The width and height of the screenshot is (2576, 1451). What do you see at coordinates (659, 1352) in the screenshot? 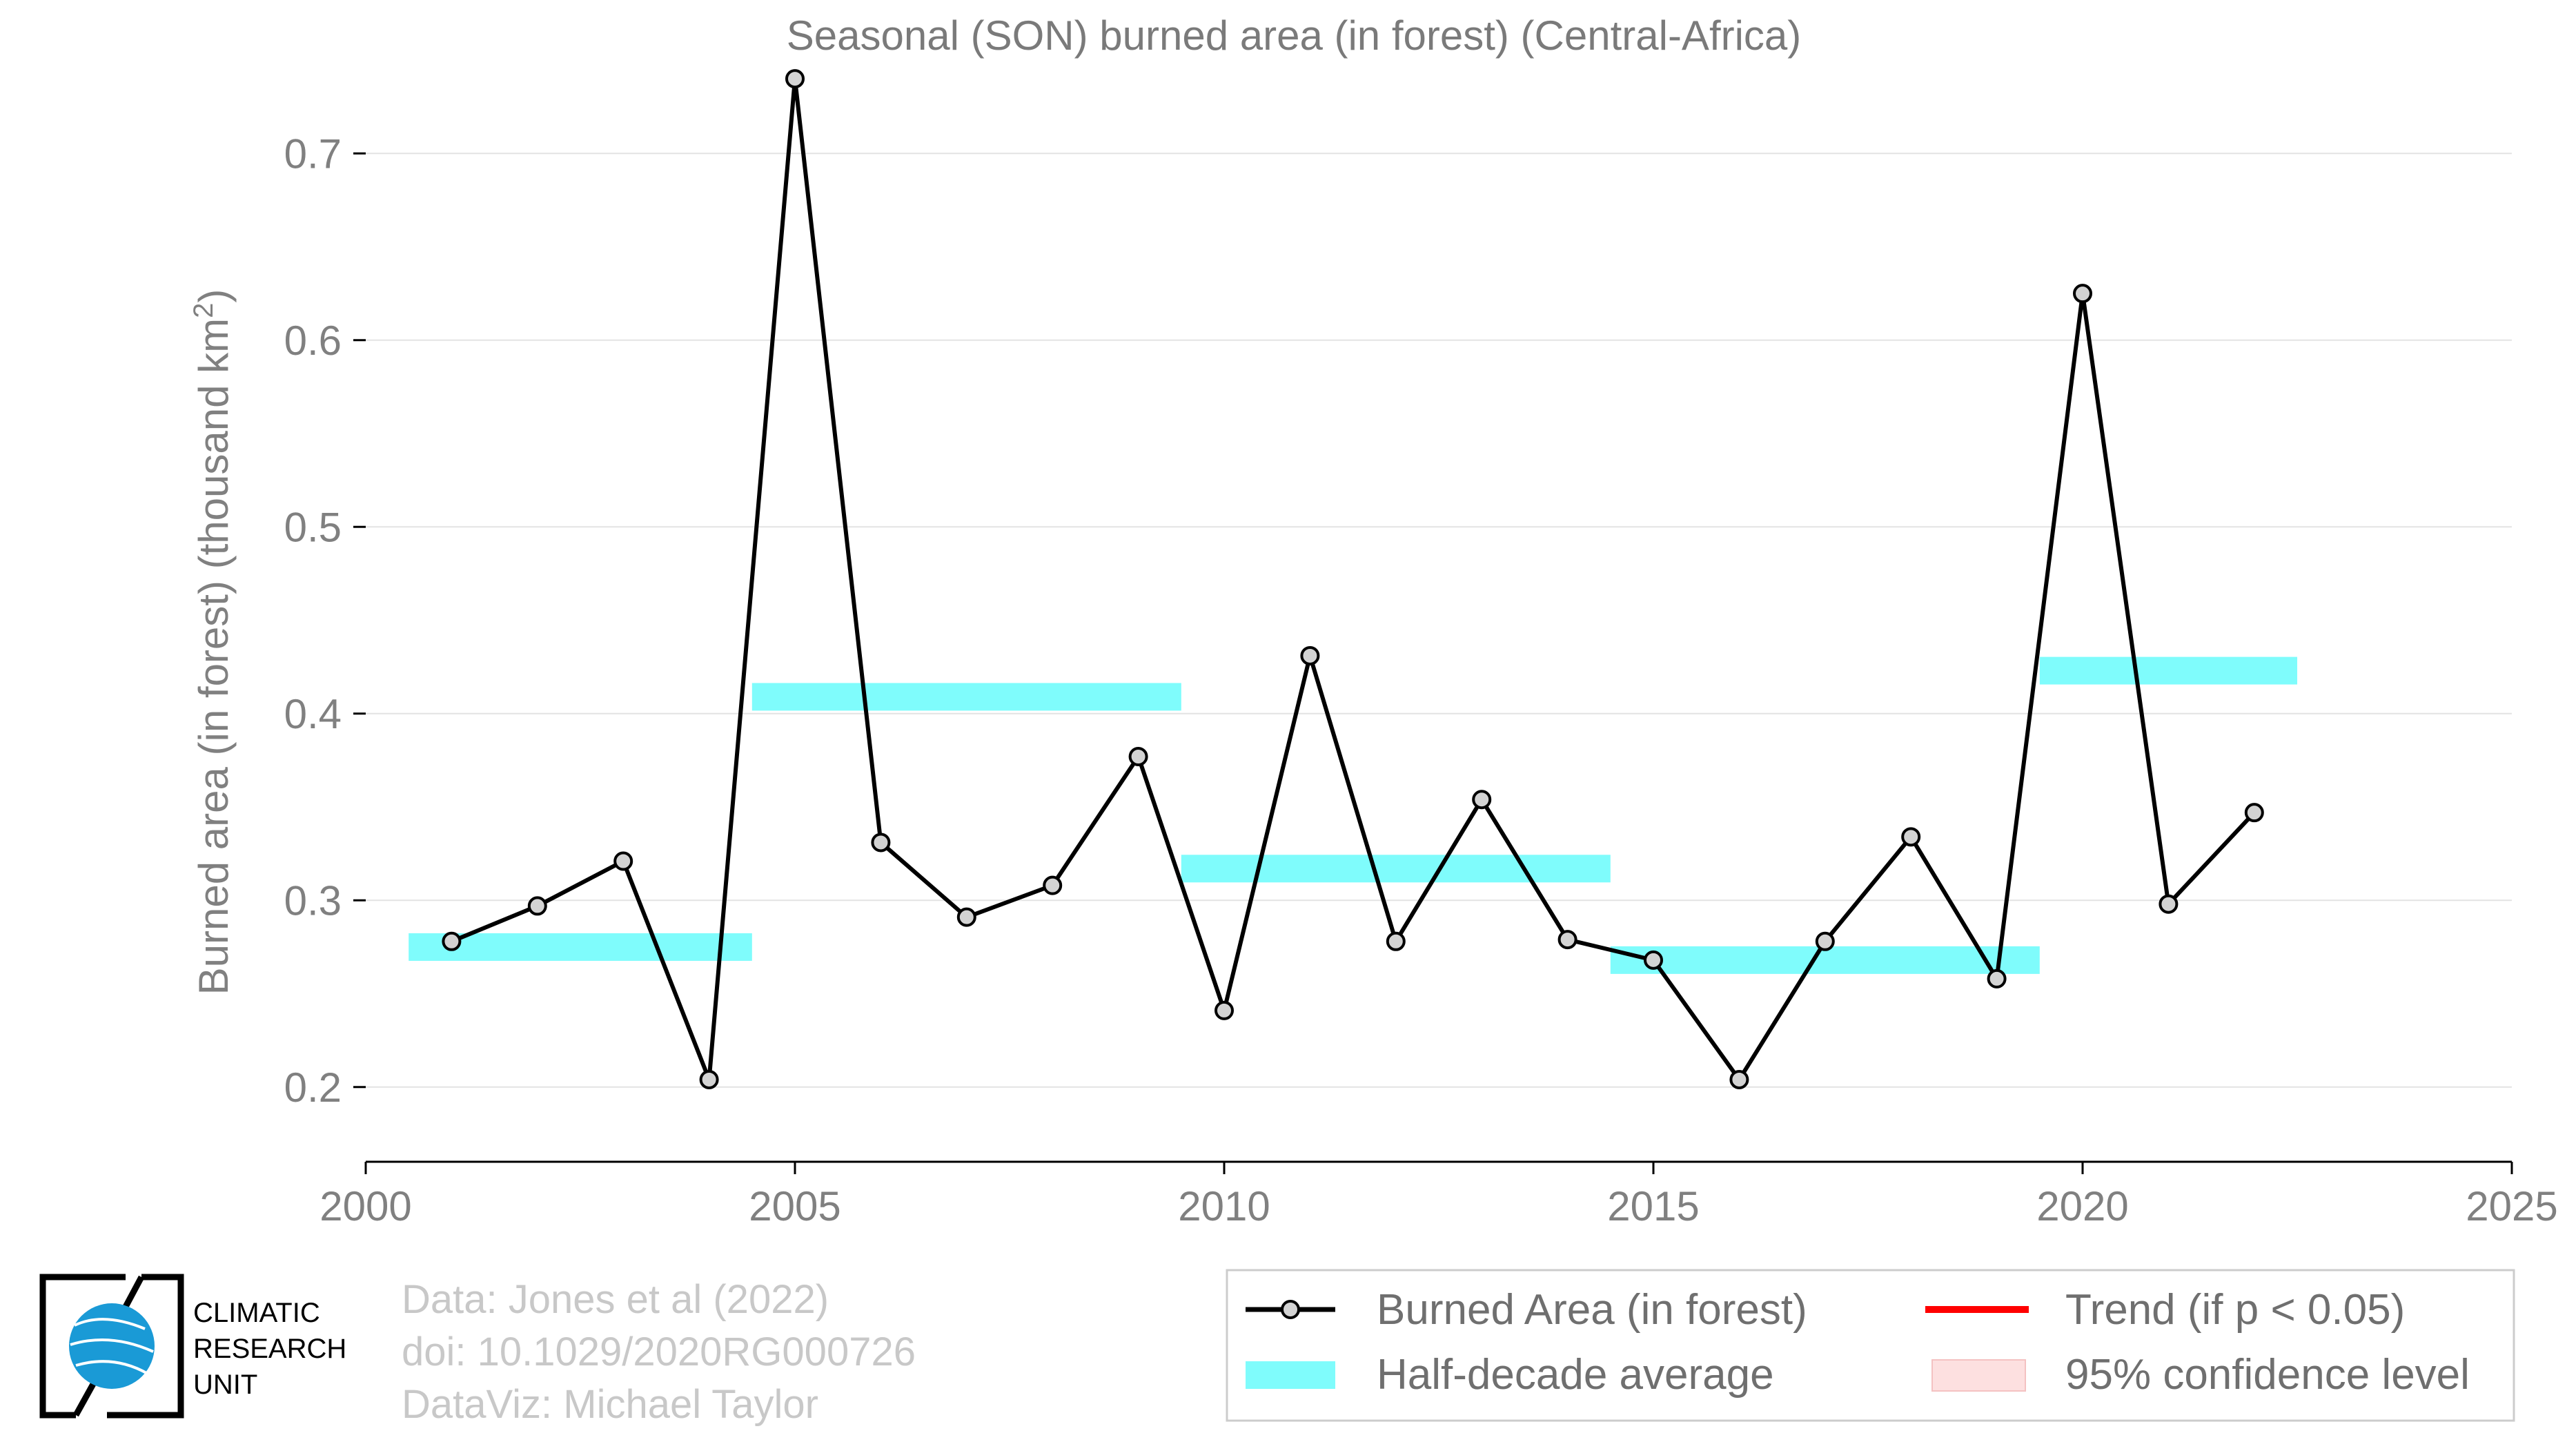
I see `credit-doi: doi: 10.1029/2020RG000726` at bounding box center [659, 1352].